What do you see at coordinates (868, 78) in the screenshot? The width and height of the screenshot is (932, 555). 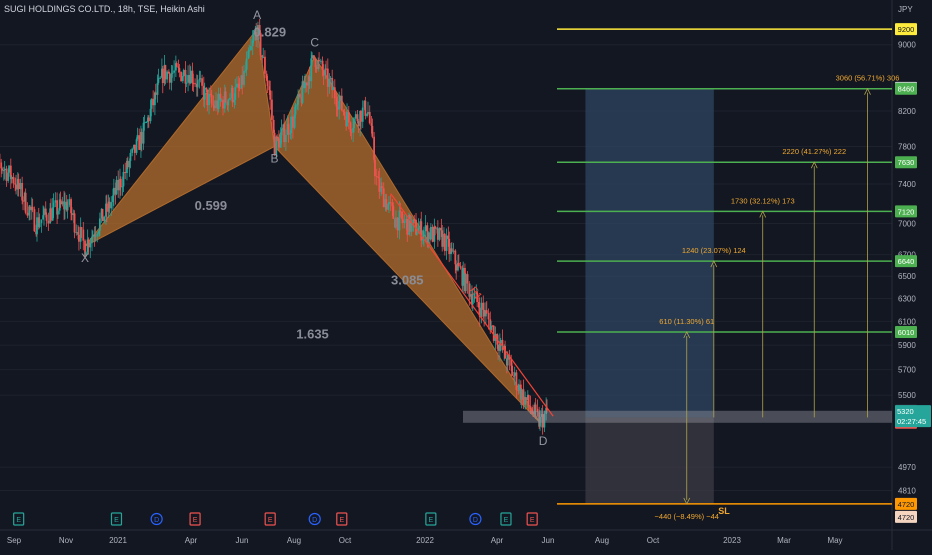 I see `target-note-8460: 3060 (56.71%) 306` at bounding box center [868, 78].